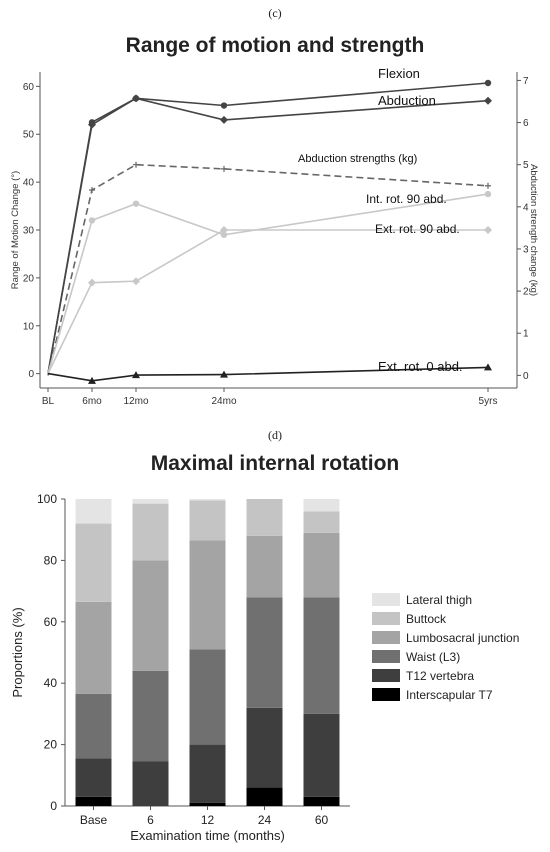  I want to click on legend-label-lumbosacral-junction: Lumbosacral junction, so click(462, 638).